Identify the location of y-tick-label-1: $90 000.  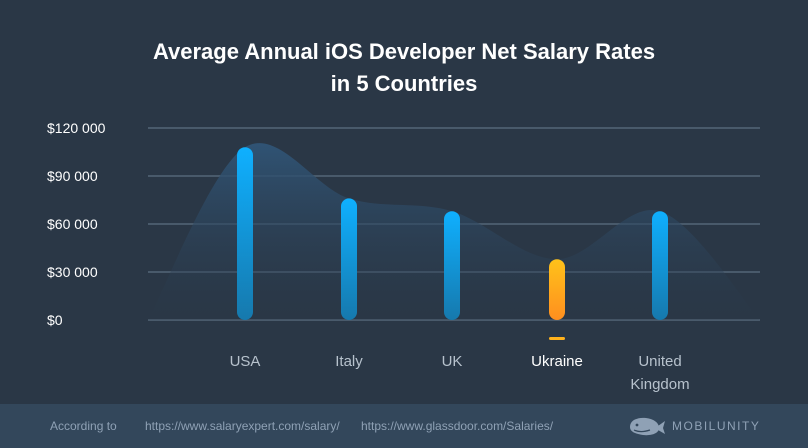
(72, 176).